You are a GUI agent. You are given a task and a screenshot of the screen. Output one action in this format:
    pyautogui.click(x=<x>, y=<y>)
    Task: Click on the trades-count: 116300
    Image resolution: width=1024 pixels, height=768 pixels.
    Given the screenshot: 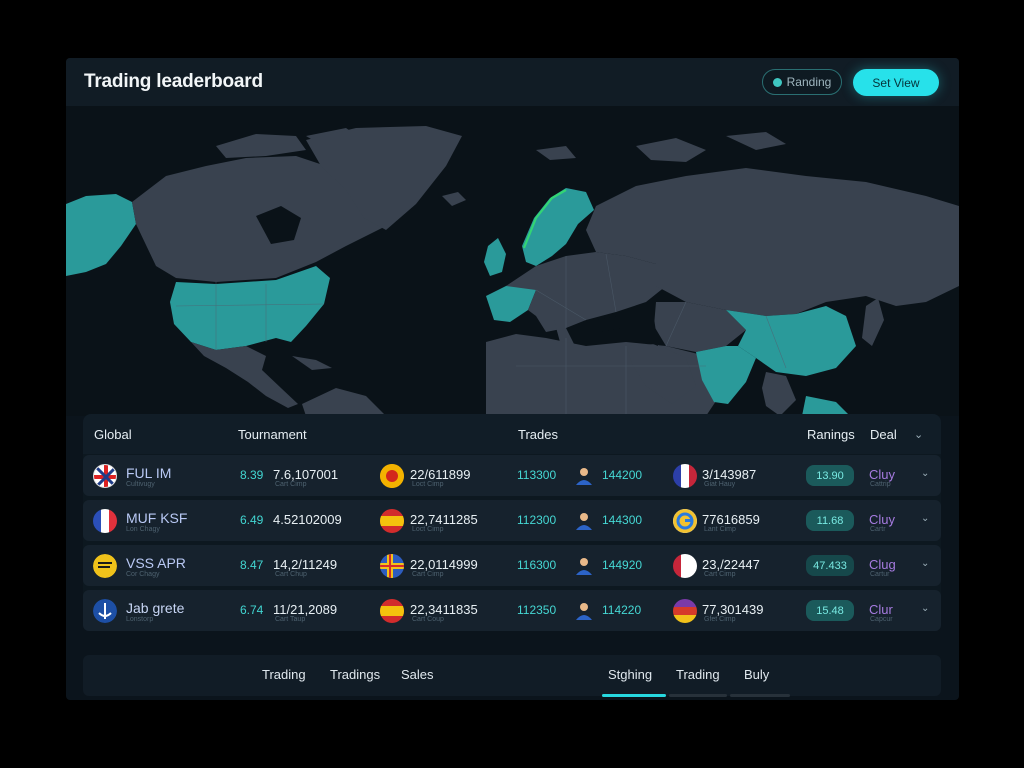 What is the action you would take?
    pyautogui.click(x=537, y=565)
    